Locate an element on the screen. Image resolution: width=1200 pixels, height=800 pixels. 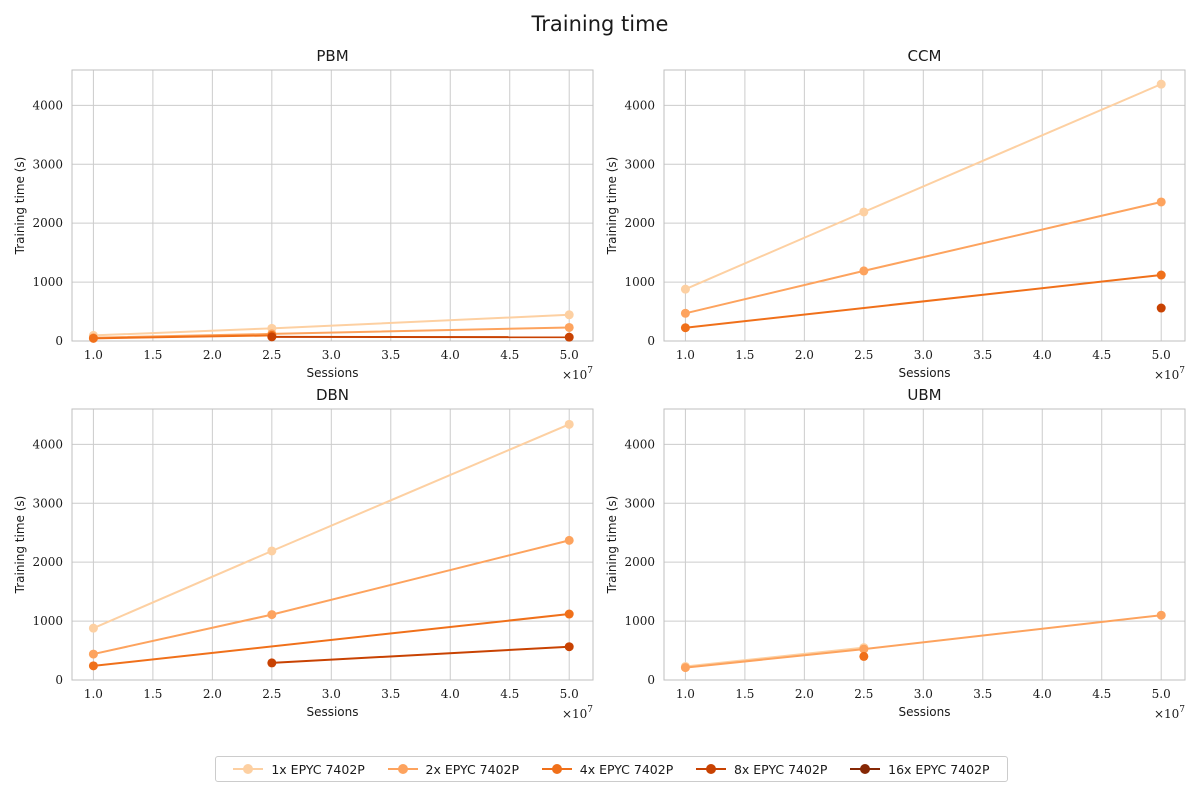
subplot-title: DBN is located at coordinates (332, 395).